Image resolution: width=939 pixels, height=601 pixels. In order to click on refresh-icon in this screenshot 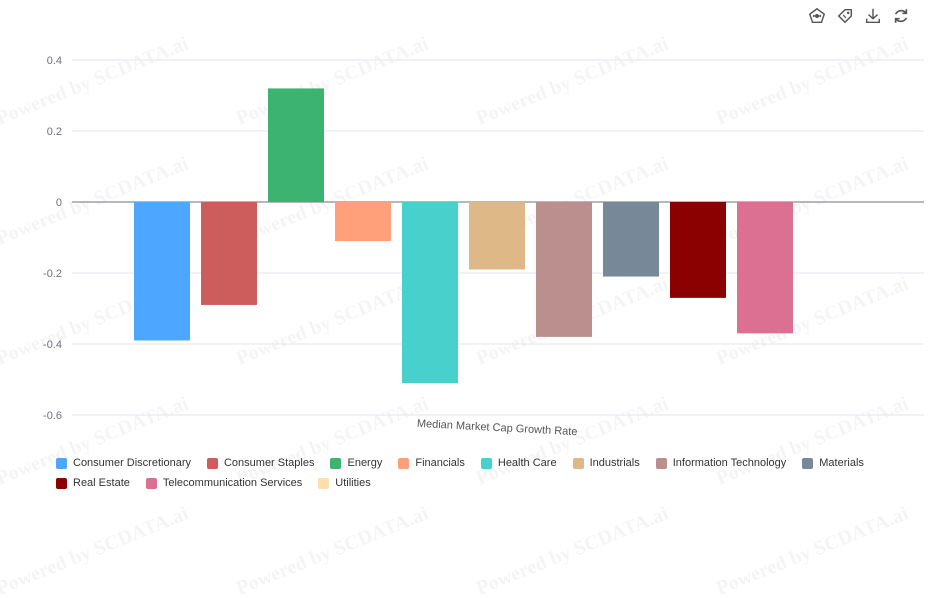, I will do `click(901, 16)`.